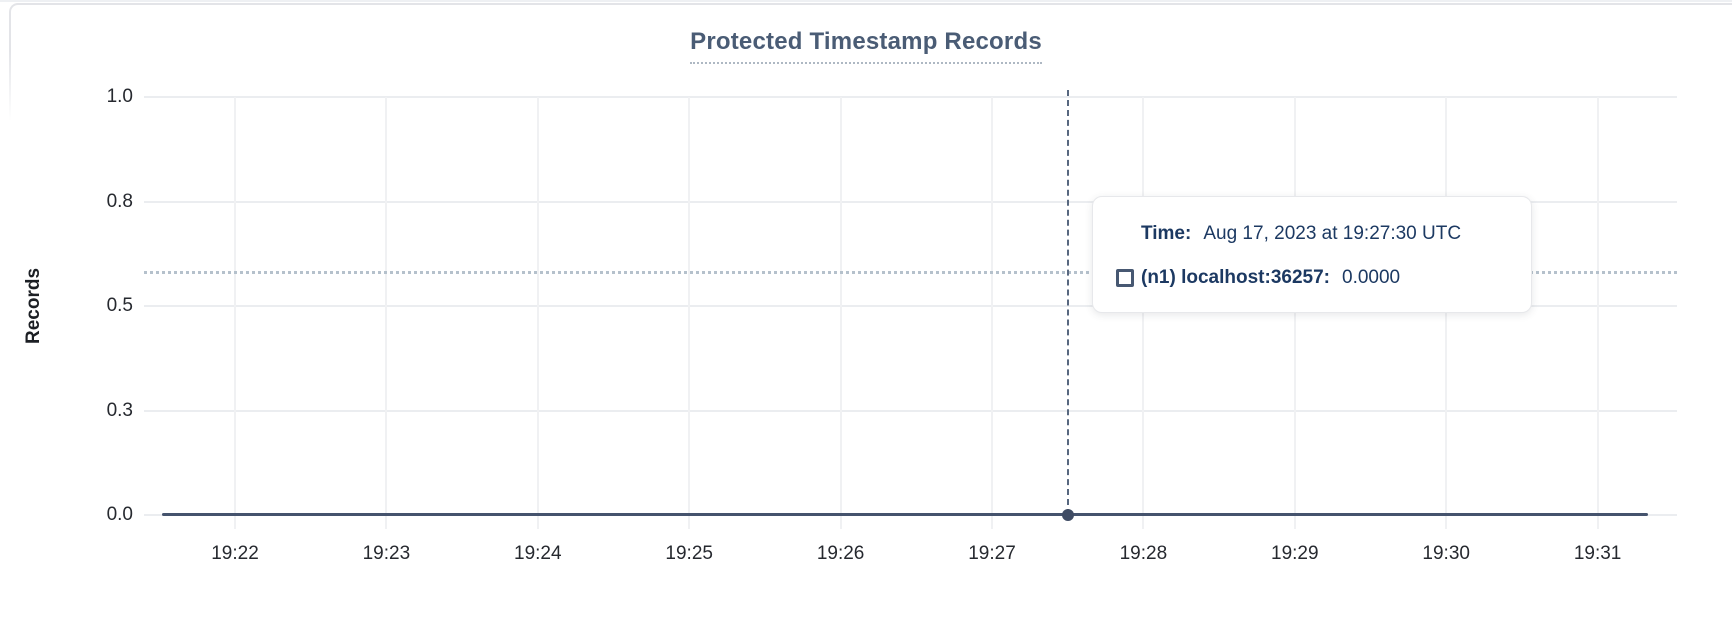  I want to click on tooltip-time-row: Time: Aug 17, 2023 at 19:27:30 UTC, so click(1313, 234).